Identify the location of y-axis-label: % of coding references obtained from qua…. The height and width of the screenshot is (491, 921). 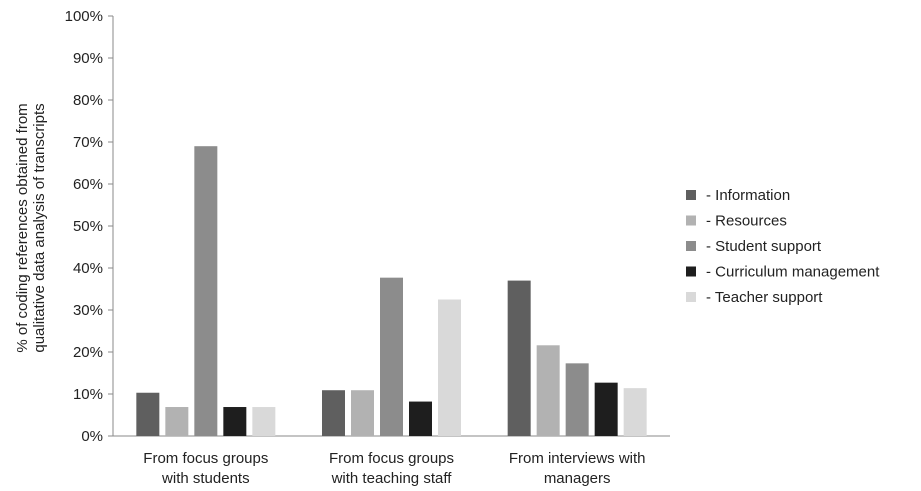
(31, 227).